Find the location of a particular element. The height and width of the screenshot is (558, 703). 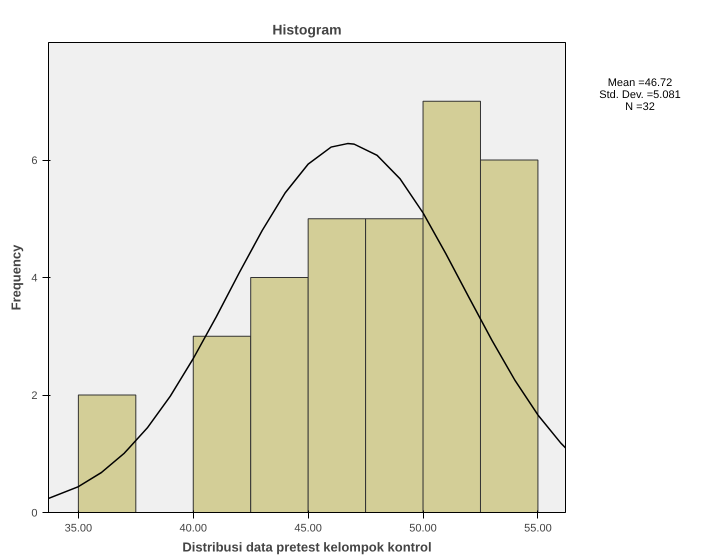

y-axis-title: Frequency is located at coordinates (16, 277).